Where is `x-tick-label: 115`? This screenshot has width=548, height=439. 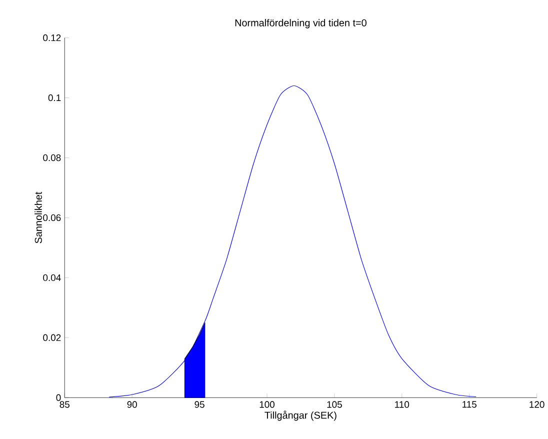 x-tick-label: 115 is located at coordinates (469, 404).